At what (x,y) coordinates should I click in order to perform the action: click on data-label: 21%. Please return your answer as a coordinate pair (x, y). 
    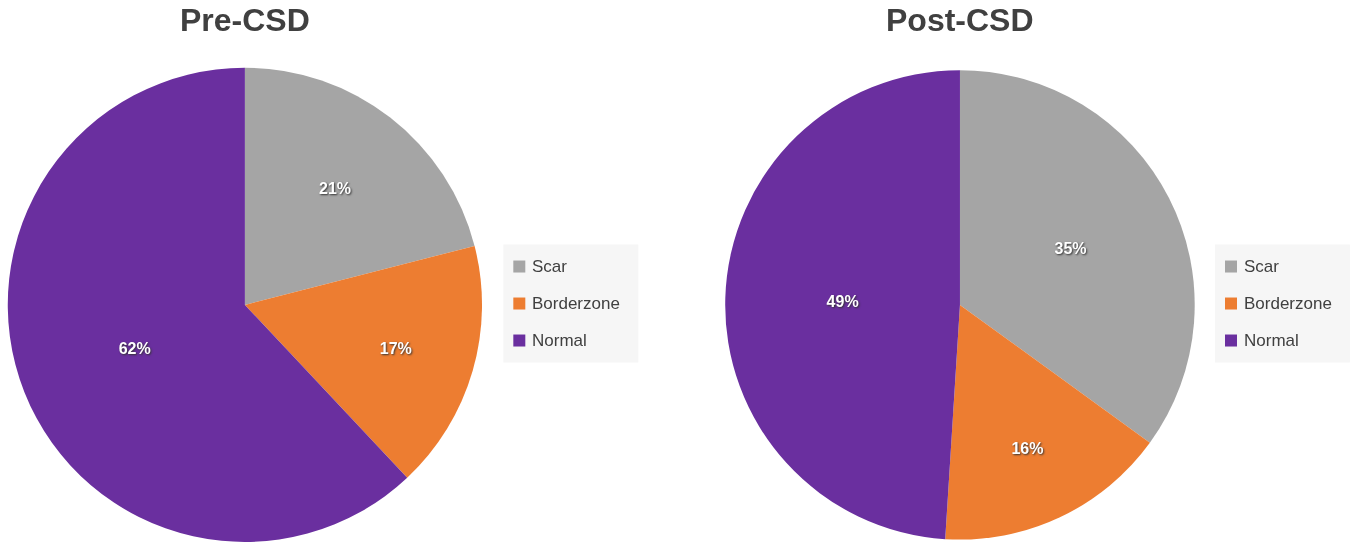
    Looking at the image, I should click on (335, 189).